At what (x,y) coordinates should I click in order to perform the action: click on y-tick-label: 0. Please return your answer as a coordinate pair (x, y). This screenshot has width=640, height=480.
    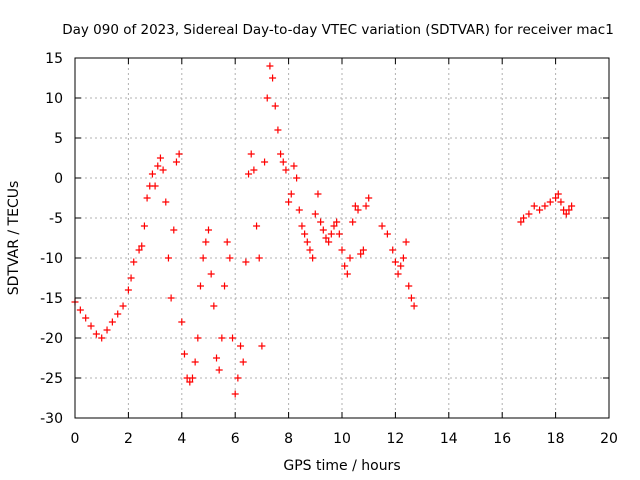
    Looking at the image, I should click on (58, 179).